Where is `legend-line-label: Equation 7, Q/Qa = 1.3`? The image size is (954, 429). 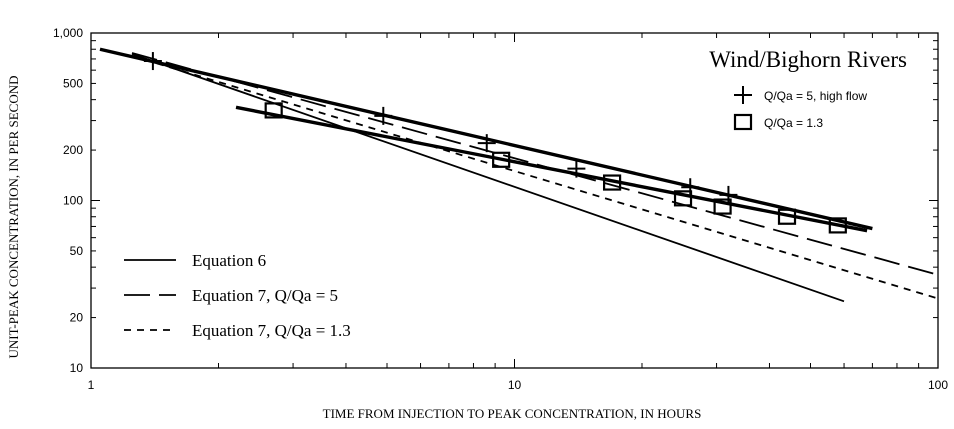
legend-line-label: Equation 7, Q/Qa = 1.3 is located at coordinates (271, 330).